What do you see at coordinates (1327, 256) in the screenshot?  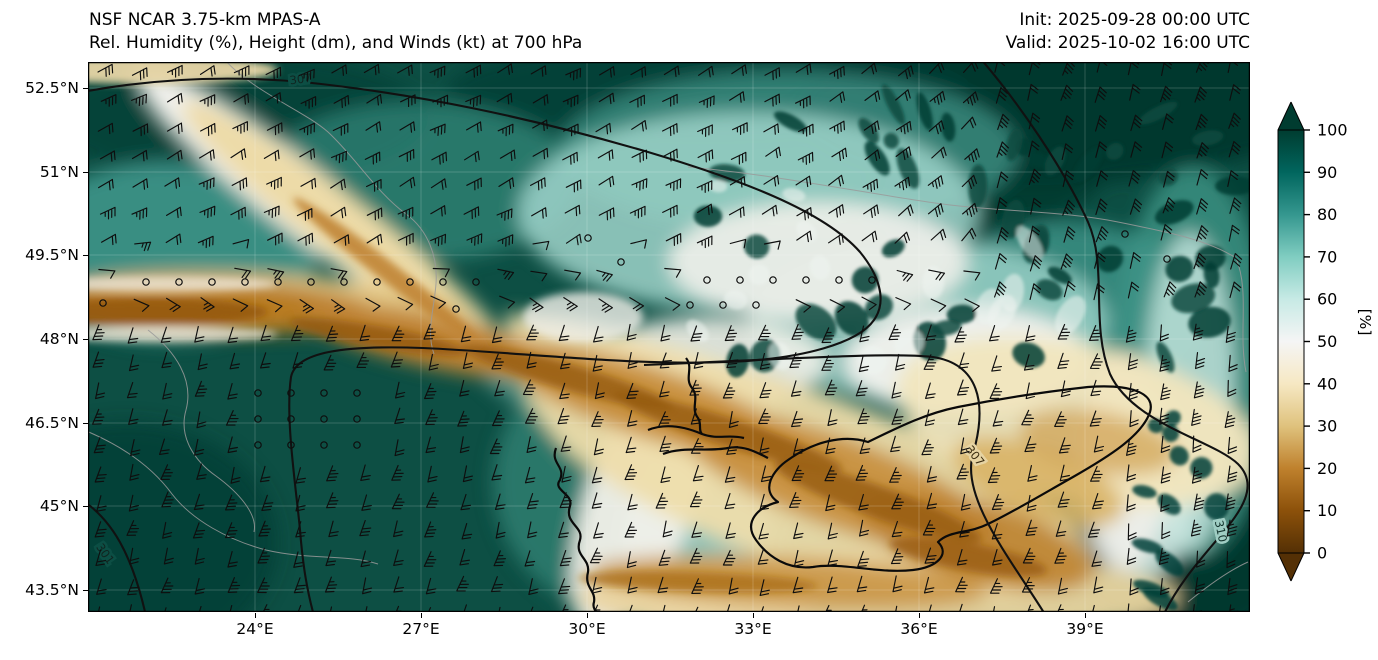 I see `colorbar-tick-label: 70` at bounding box center [1327, 256].